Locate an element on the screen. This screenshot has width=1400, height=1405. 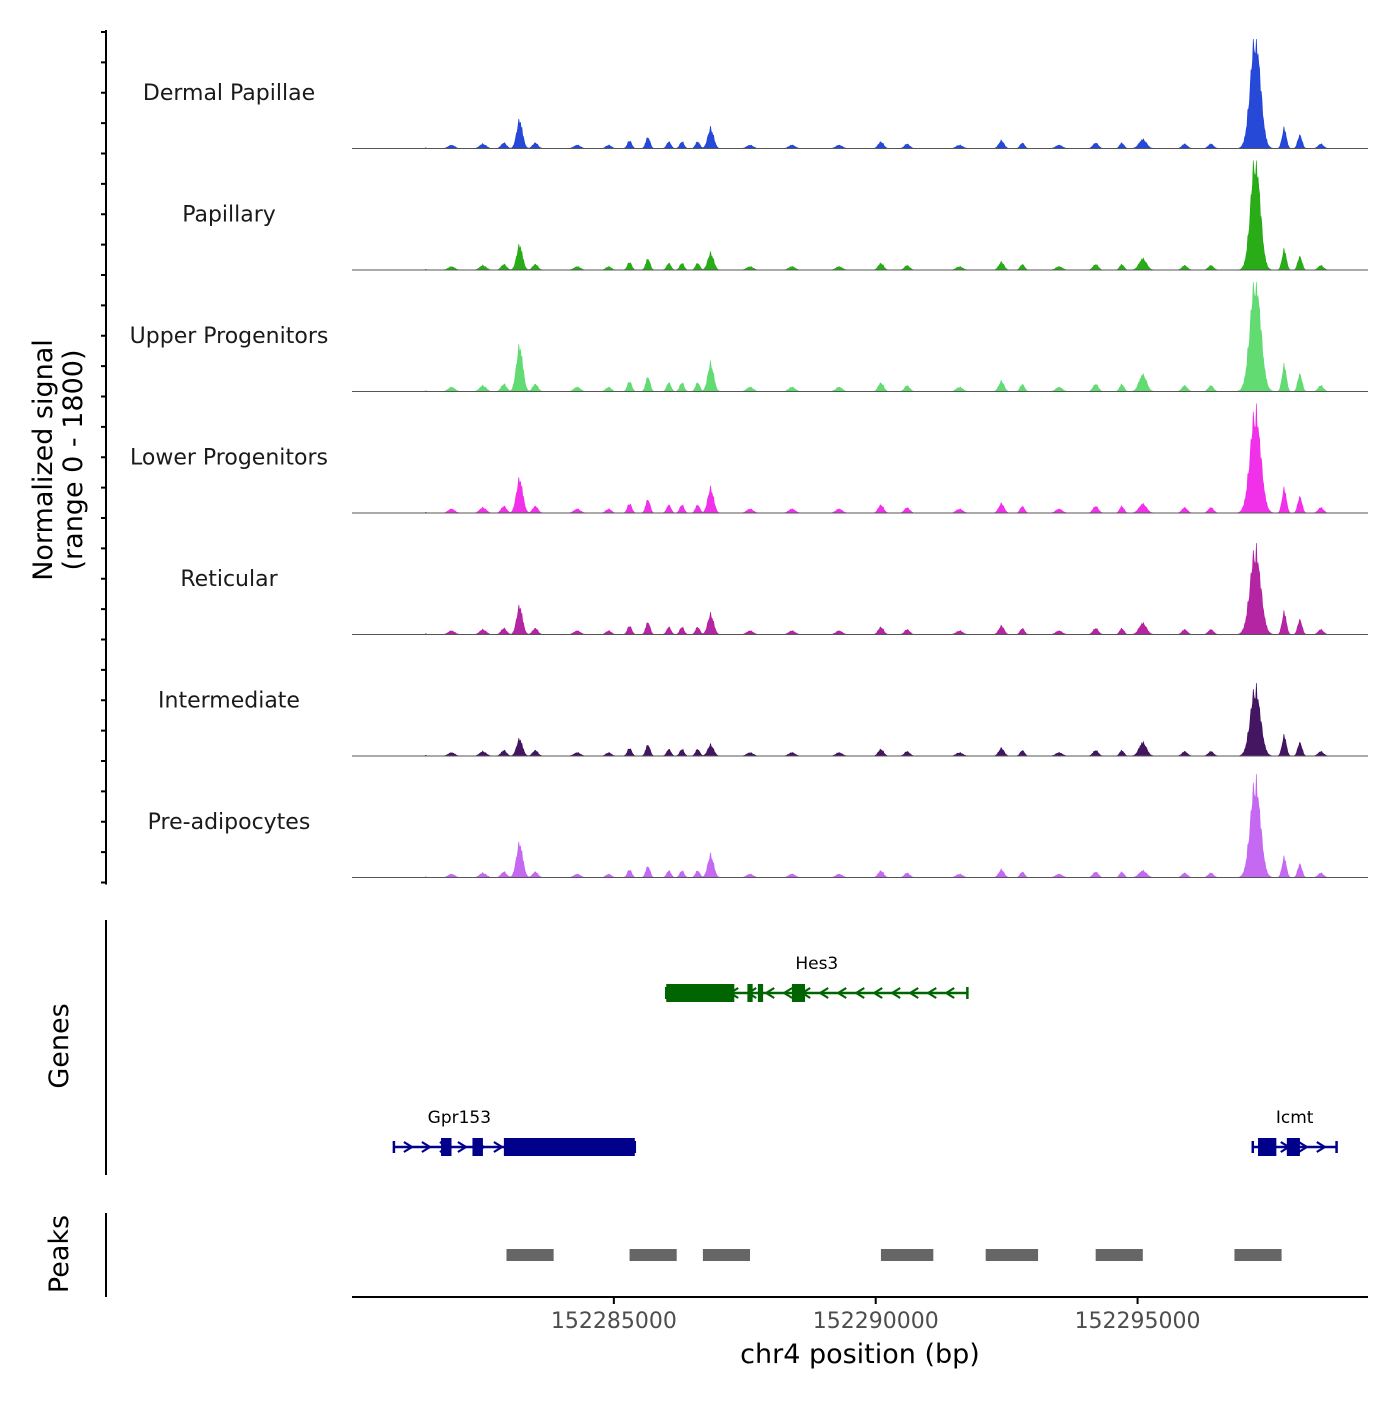
signal-track-upper-progenitors: Upper Progenitors is located at coordinates (749, 336).